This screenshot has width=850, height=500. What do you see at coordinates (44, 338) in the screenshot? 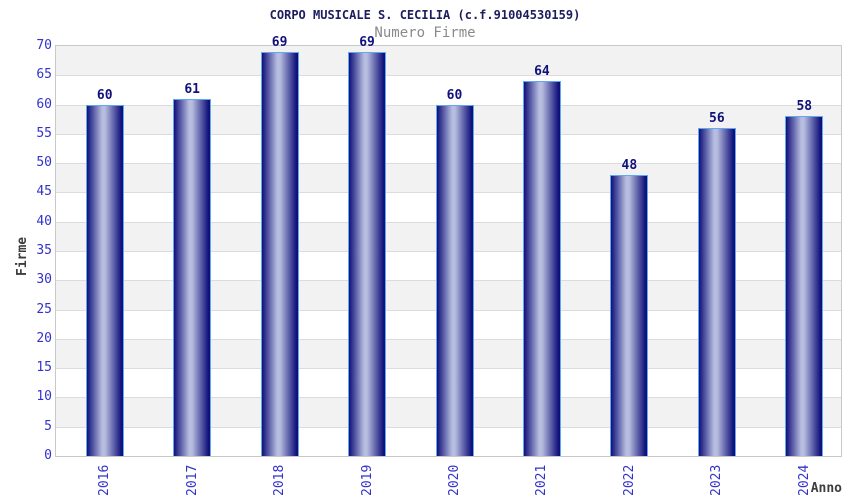
I see `y-tick-label: 20` at bounding box center [44, 338].